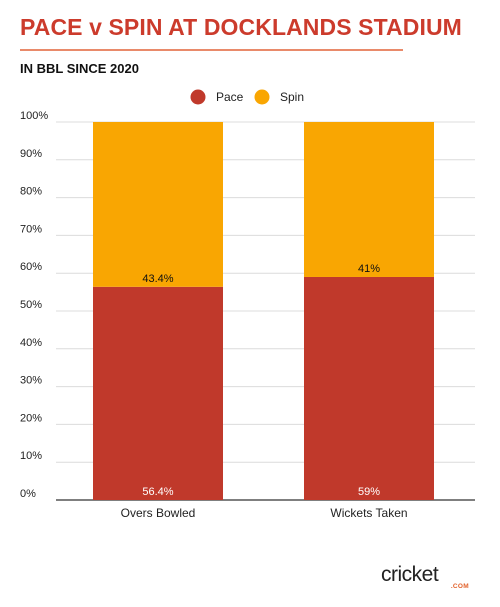  I want to click on legend-label-spin: Spin, so click(292, 97).